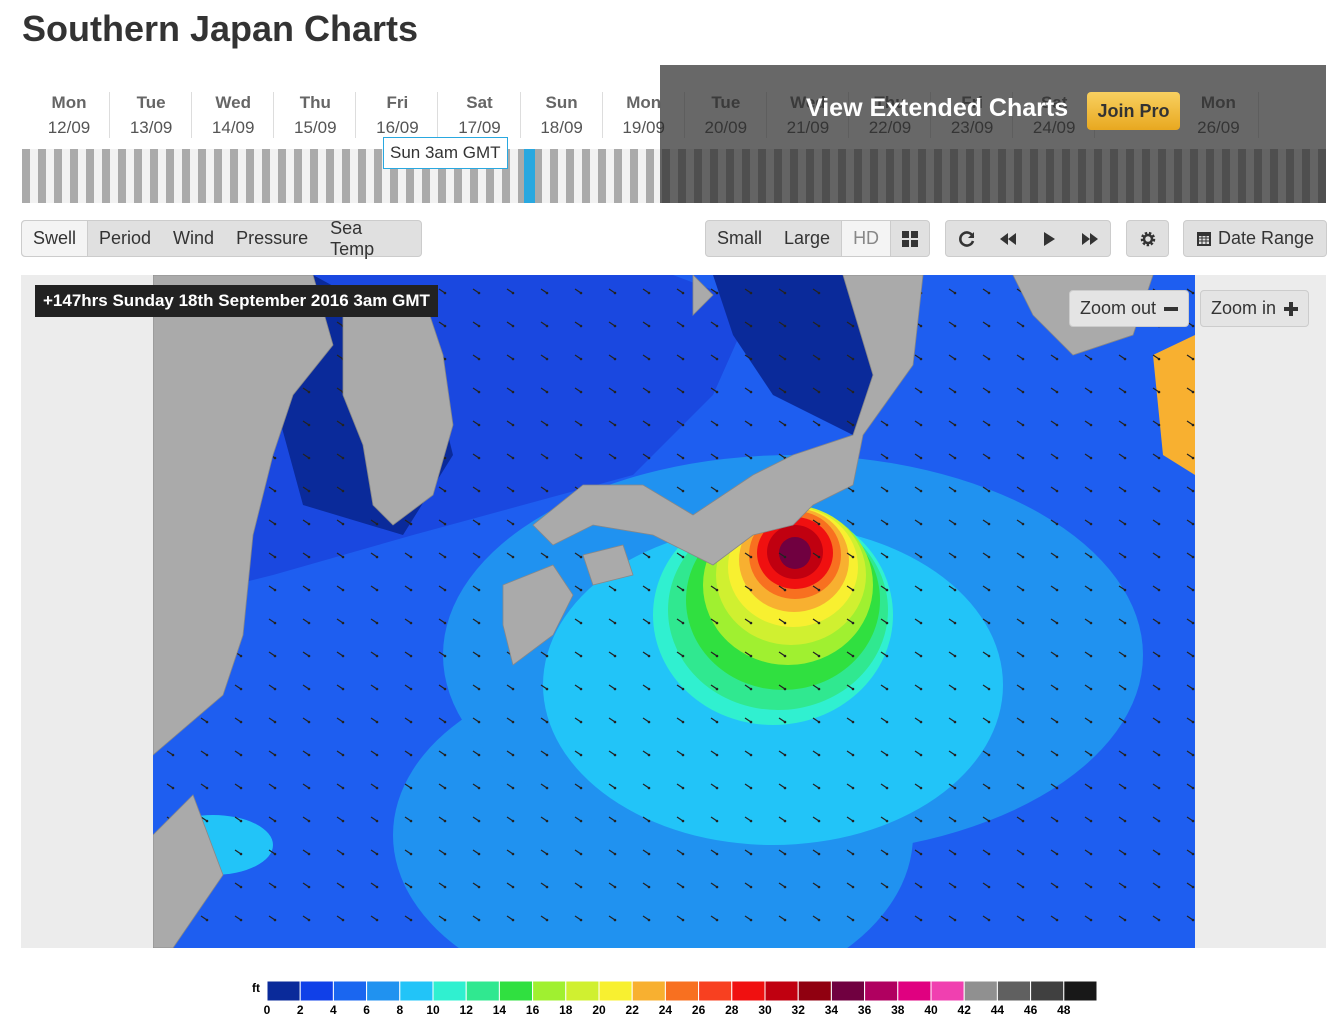 The image size is (1336, 1032). What do you see at coordinates (125, 238) in the screenshot?
I see `tab: Period` at bounding box center [125, 238].